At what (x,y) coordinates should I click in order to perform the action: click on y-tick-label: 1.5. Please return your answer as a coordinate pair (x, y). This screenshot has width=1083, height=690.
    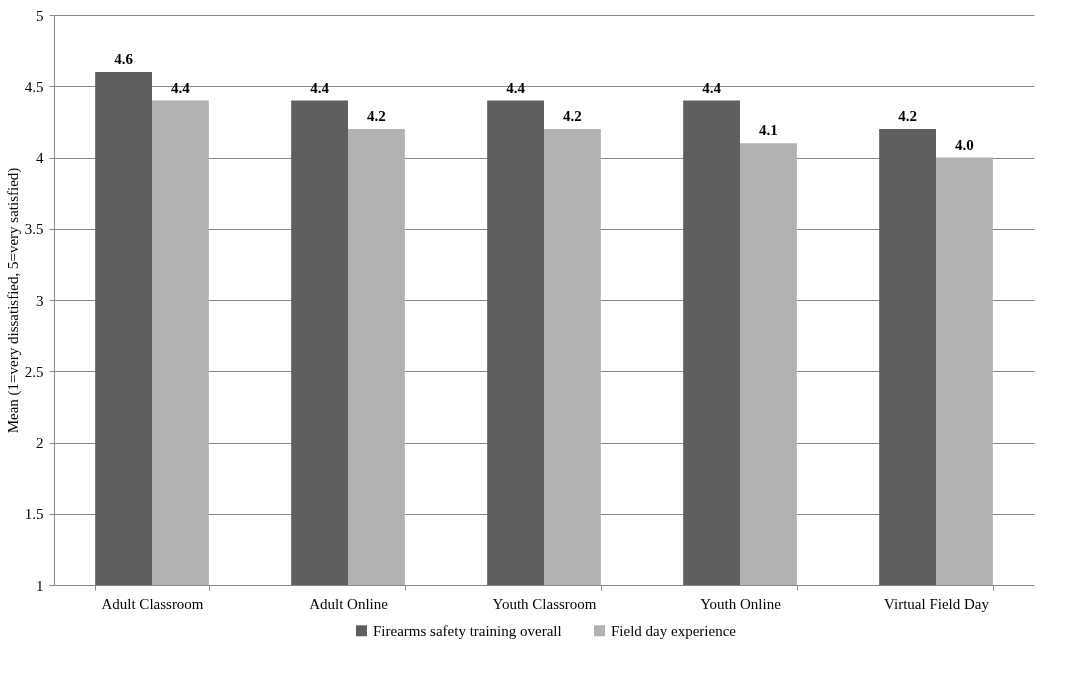
    Looking at the image, I should click on (34, 514).